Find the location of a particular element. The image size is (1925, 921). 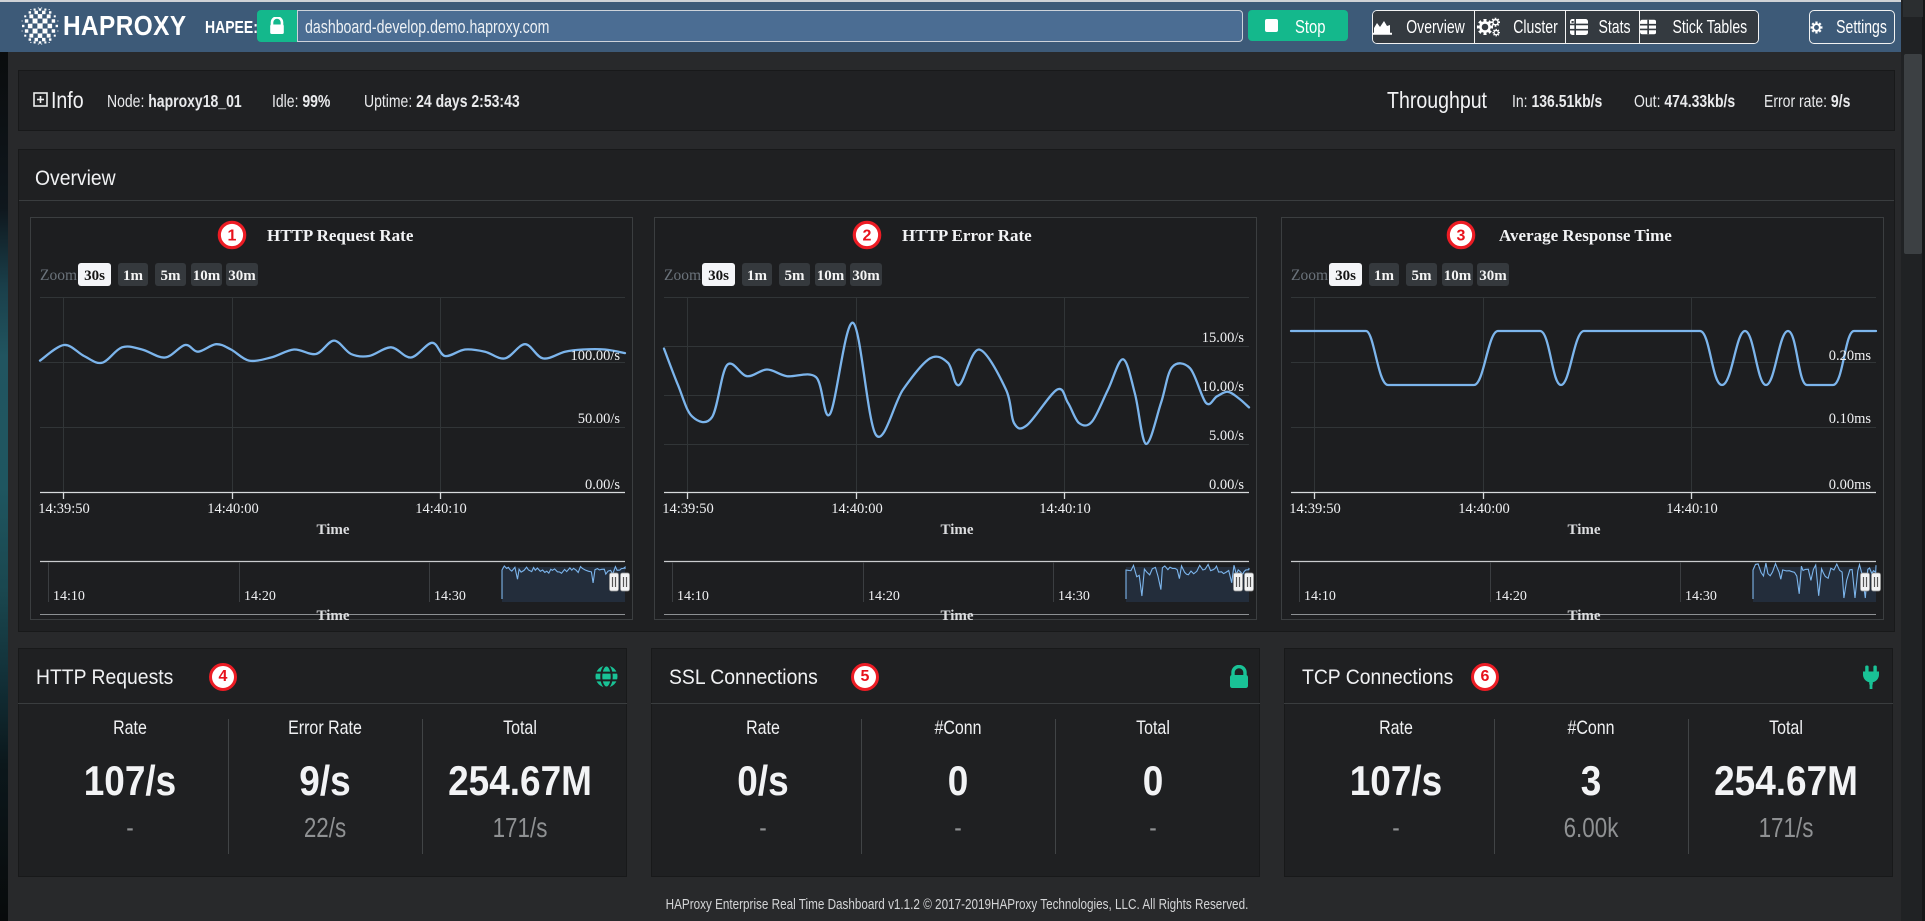

svg-text: 1 is located at coordinates (232, 236).